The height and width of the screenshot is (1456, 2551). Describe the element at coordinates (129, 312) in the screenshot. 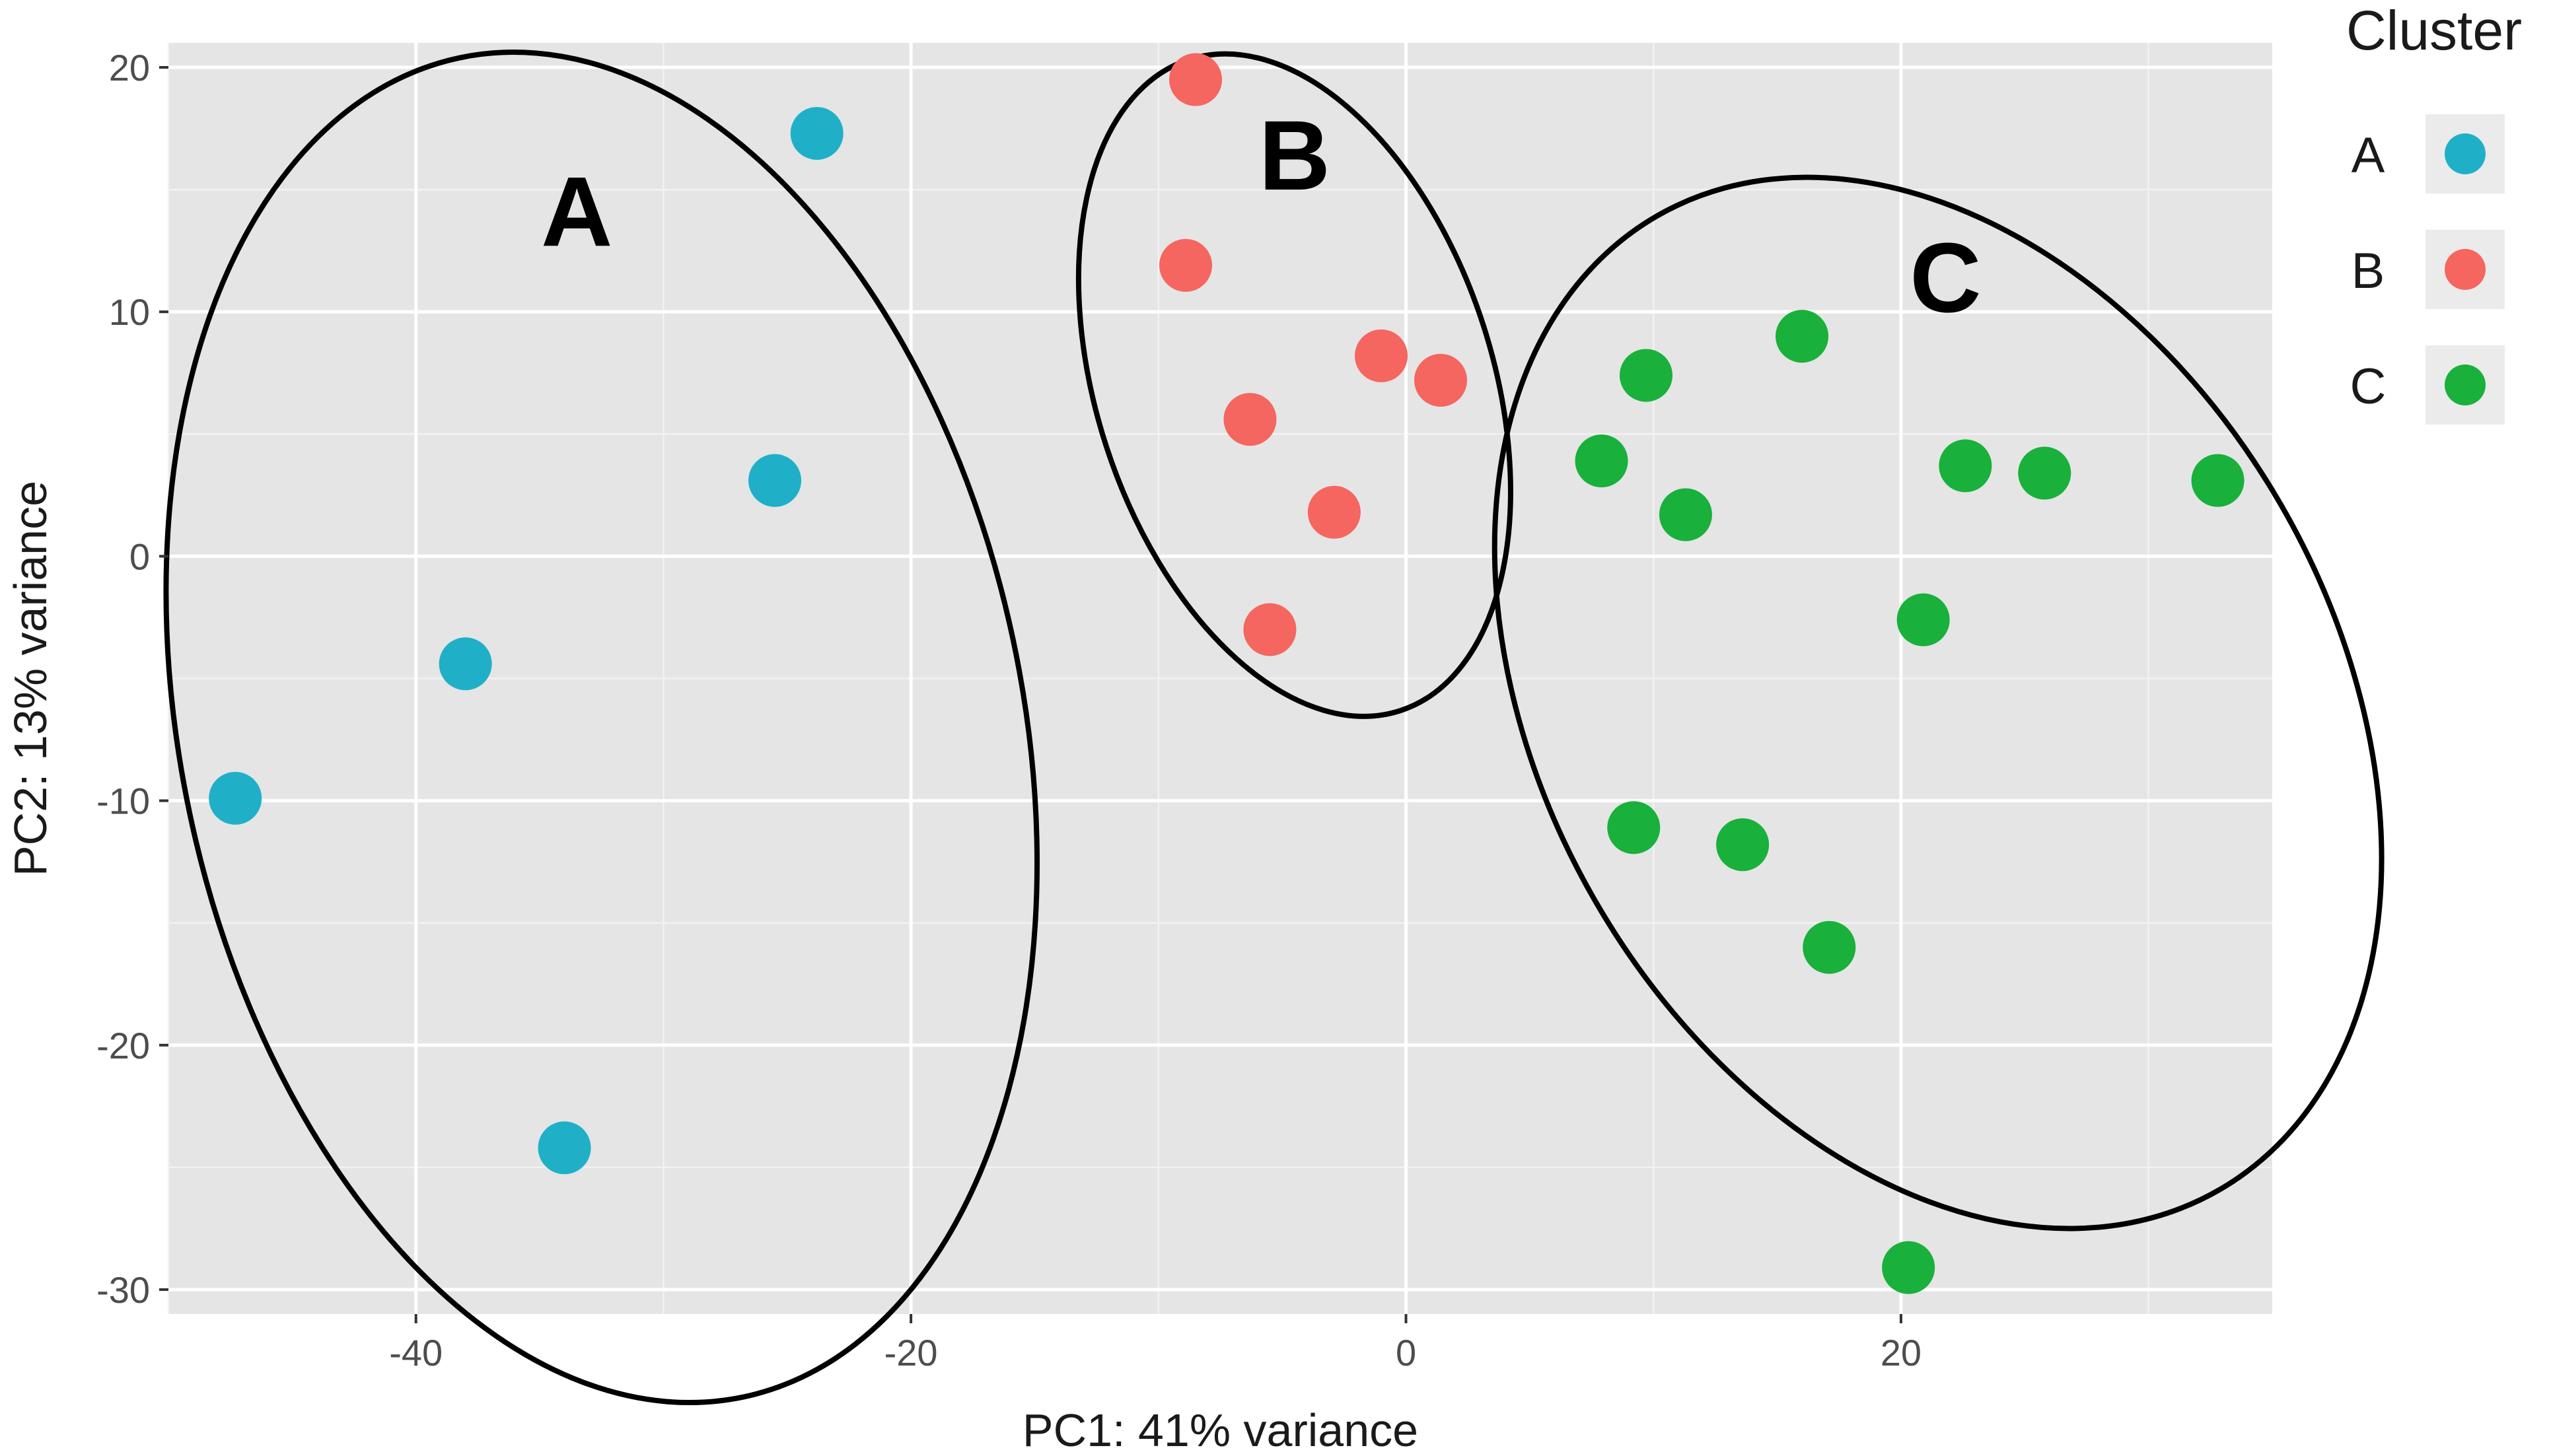

I see `y-tick-label: 10` at that location.